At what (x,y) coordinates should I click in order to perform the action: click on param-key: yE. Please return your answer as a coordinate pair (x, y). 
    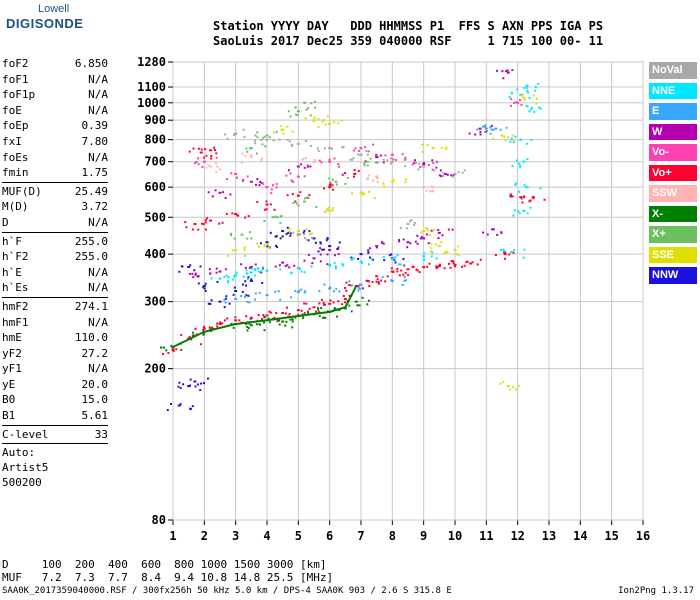
    Looking at the image, I should click on (9, 384).